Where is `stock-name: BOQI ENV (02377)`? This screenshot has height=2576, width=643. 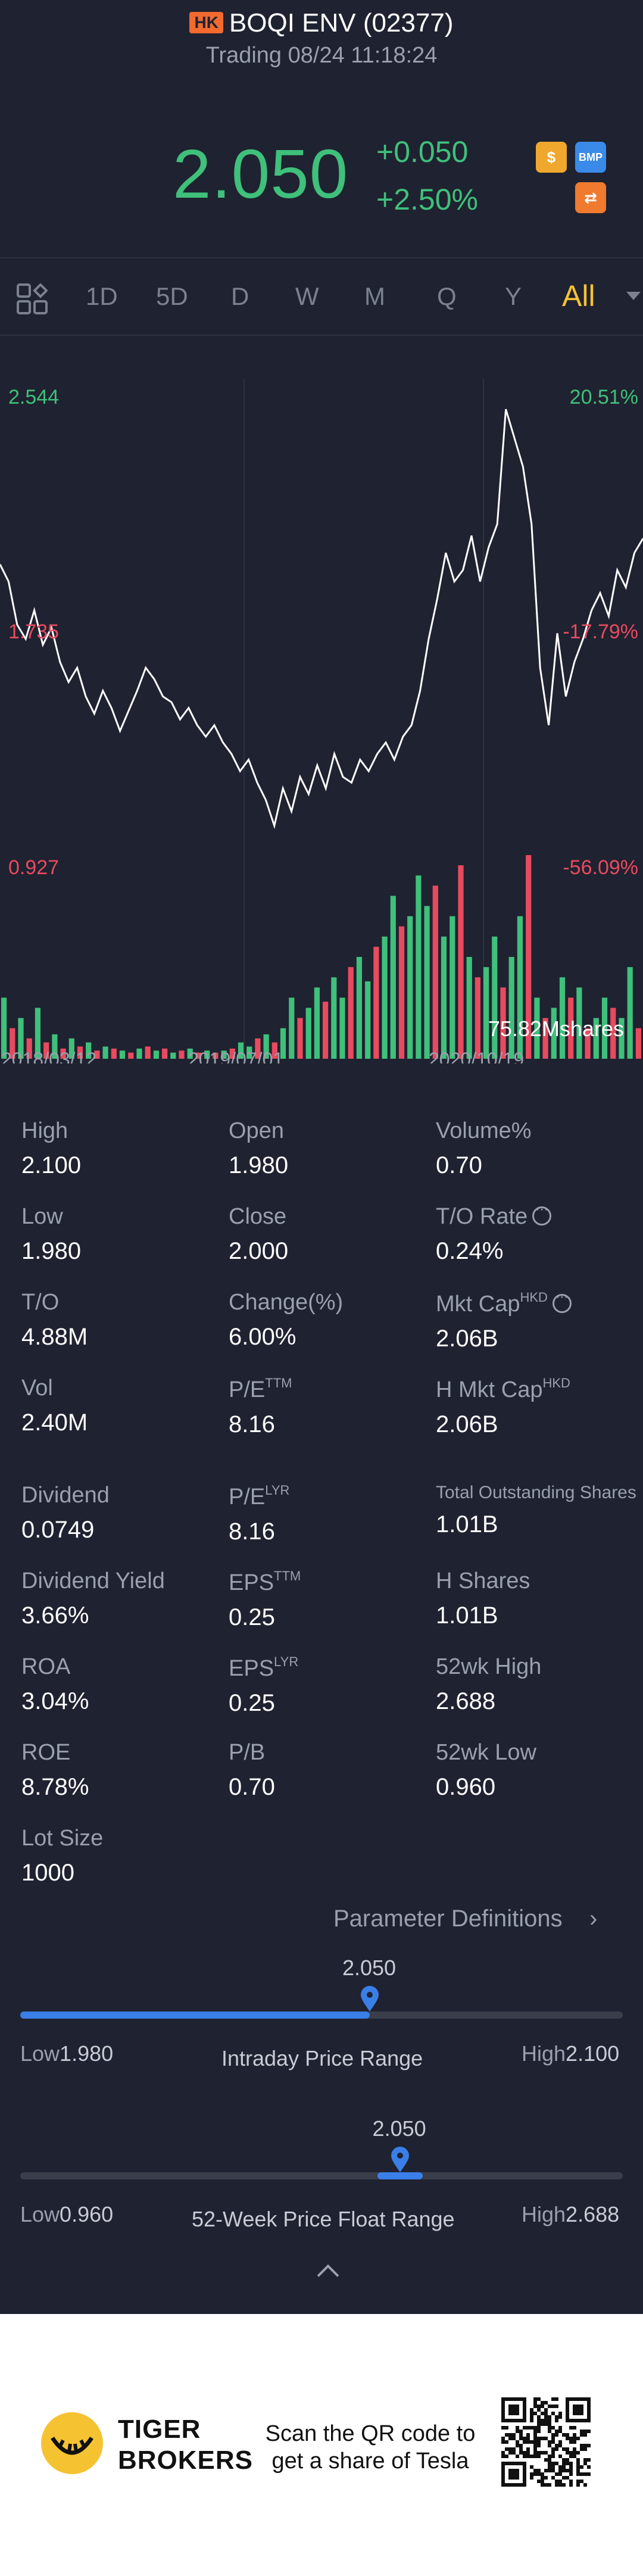
stock-name: BOQI ENV (02377) is located at coordinates (341, 23).